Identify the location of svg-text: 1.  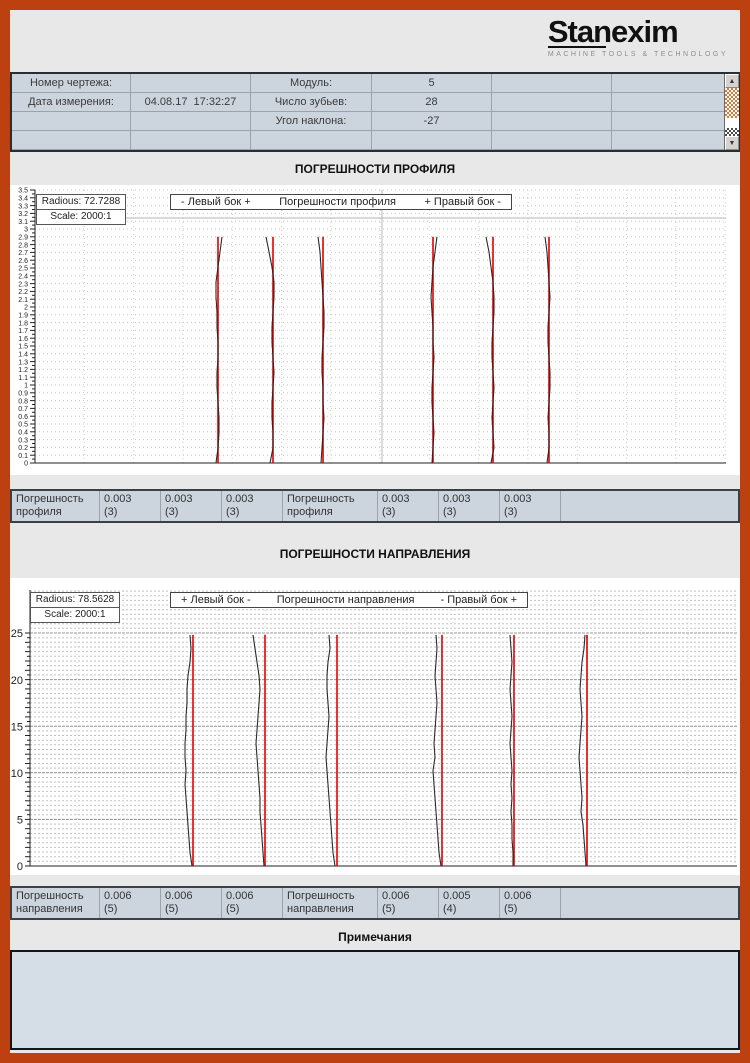
(26, 386).